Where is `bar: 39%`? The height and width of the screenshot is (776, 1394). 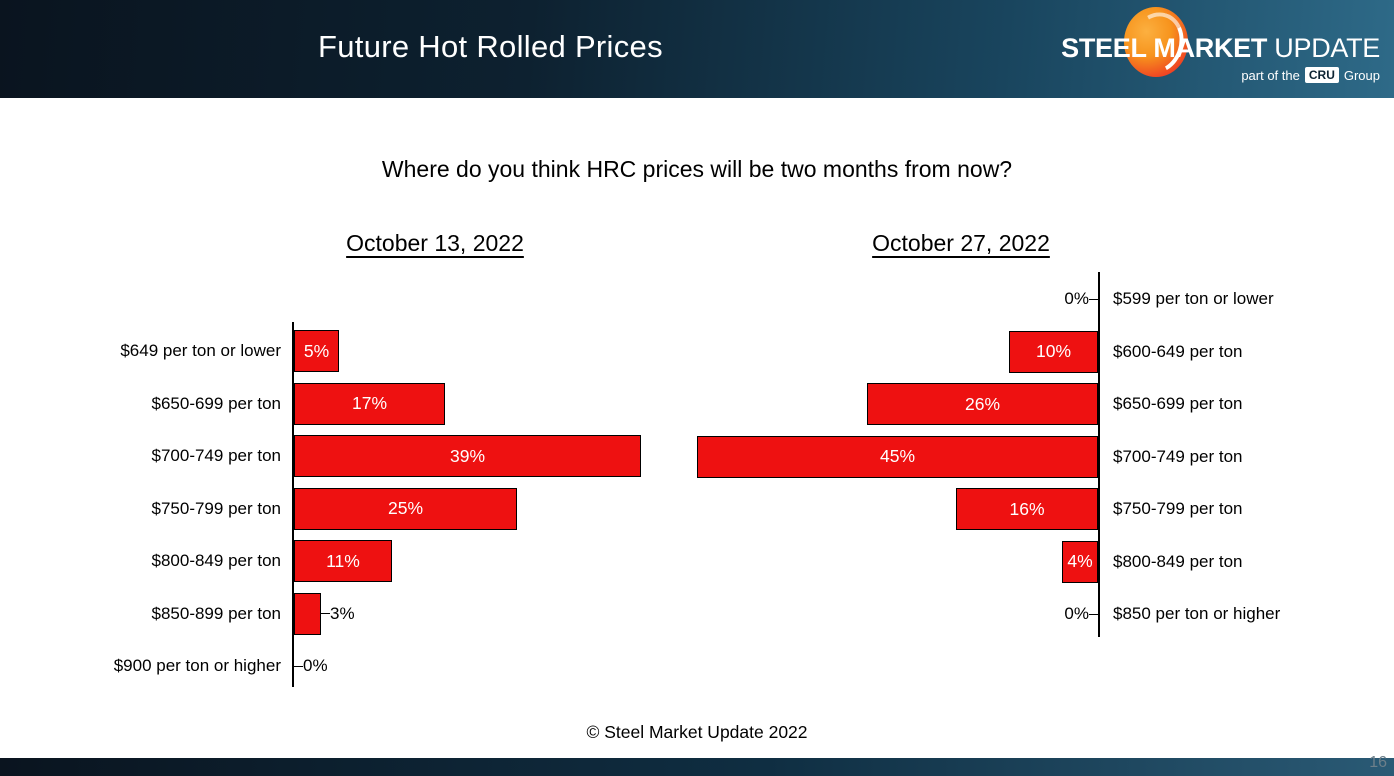
bar: 39% is located at coordinates (467, 456).